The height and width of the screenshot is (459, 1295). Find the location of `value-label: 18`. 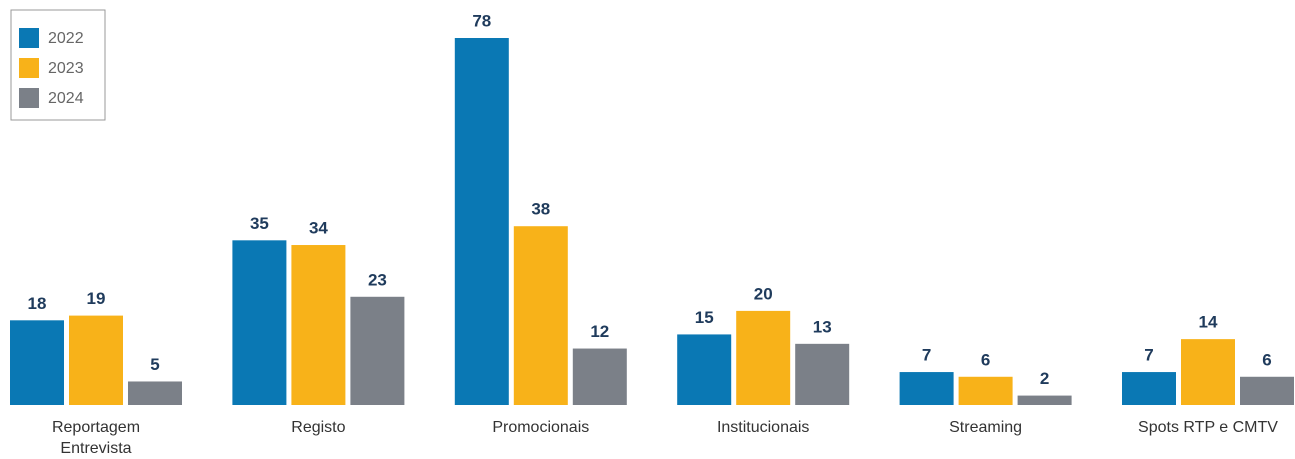

value-label: 18 is located at coordinates (37, 303).